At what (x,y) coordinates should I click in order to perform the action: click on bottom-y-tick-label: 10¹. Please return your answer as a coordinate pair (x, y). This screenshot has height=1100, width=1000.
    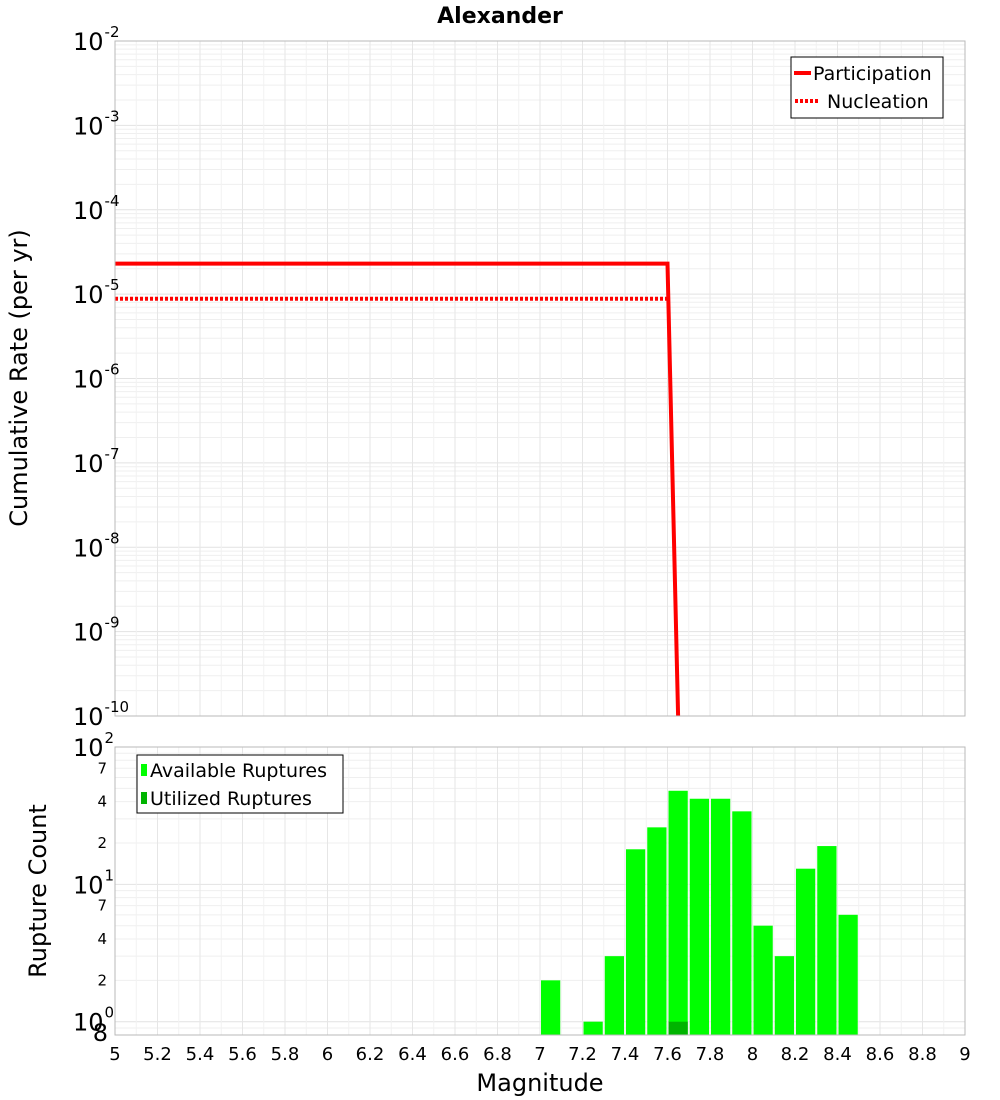
    Looking at the image, I should click on (93, 882).